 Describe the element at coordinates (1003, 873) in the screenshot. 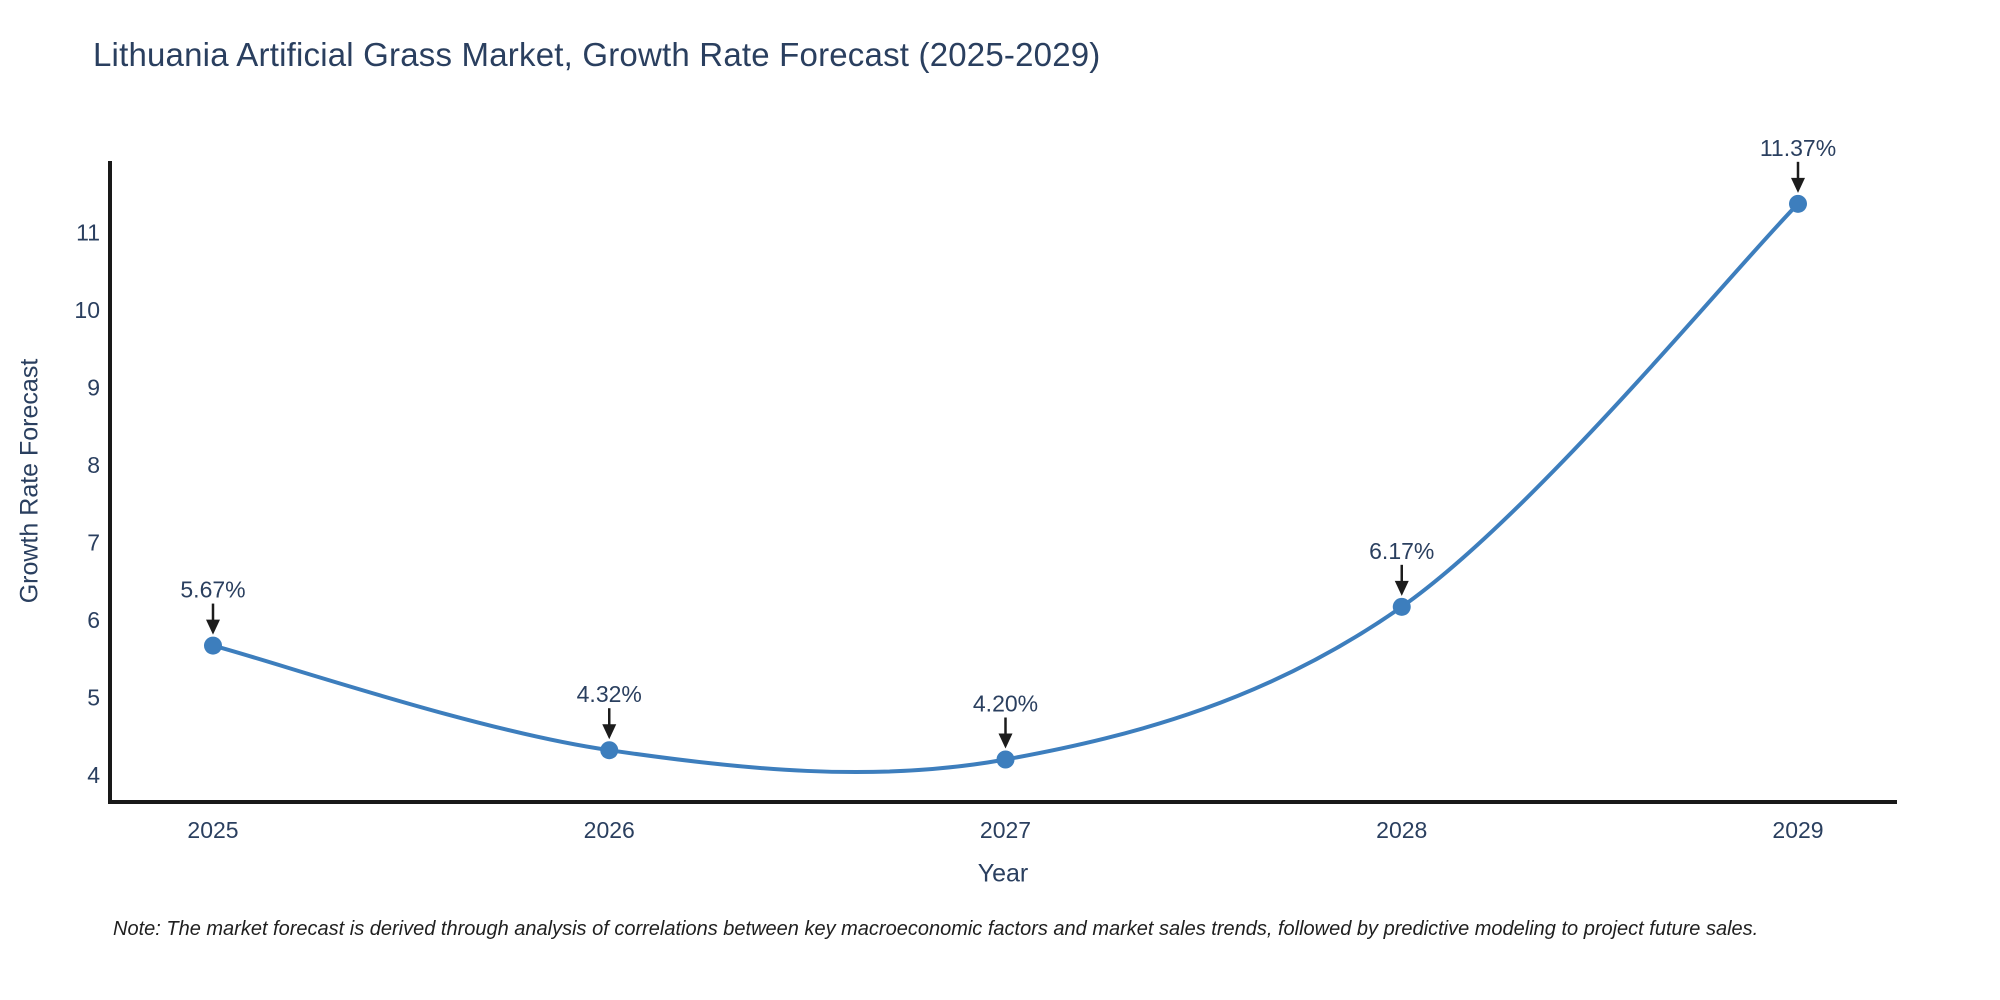

I see `x-axis-title: Year` at that location.